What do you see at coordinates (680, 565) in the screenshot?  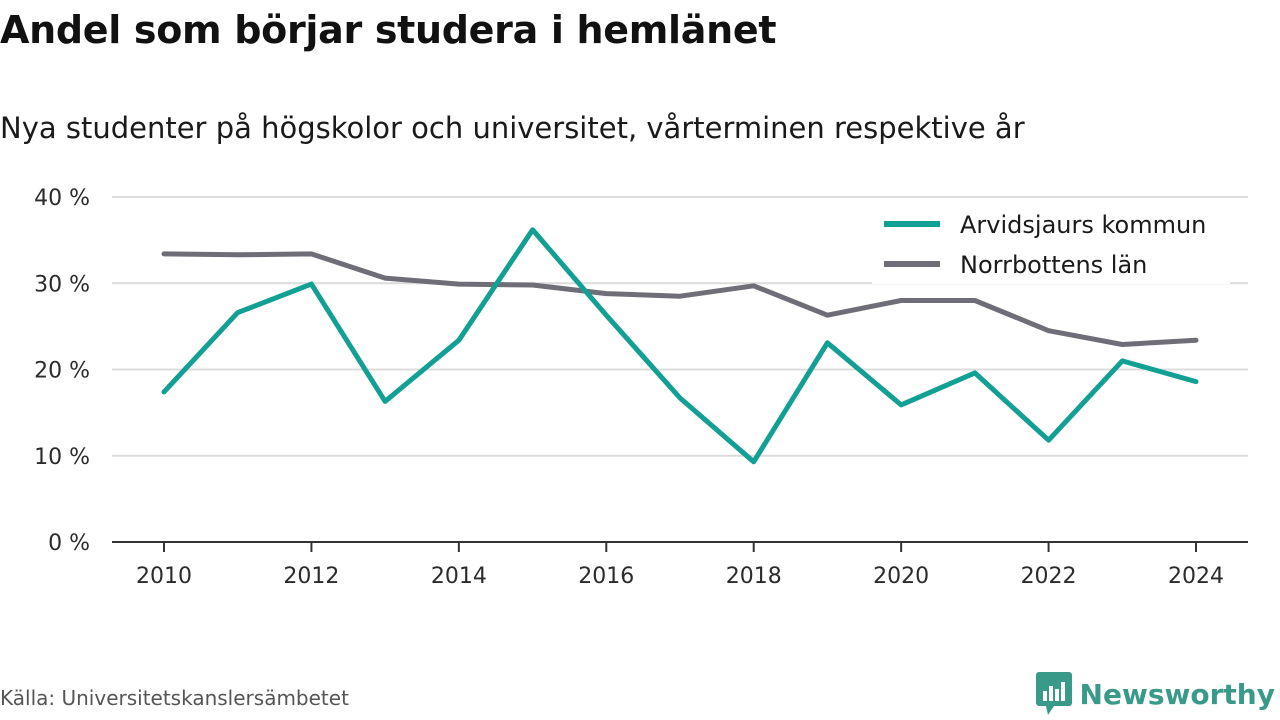 I see `x-axis: 2010 2012 2014 2016 2018 2020 2022 2024` at bounding box center [680, 565].